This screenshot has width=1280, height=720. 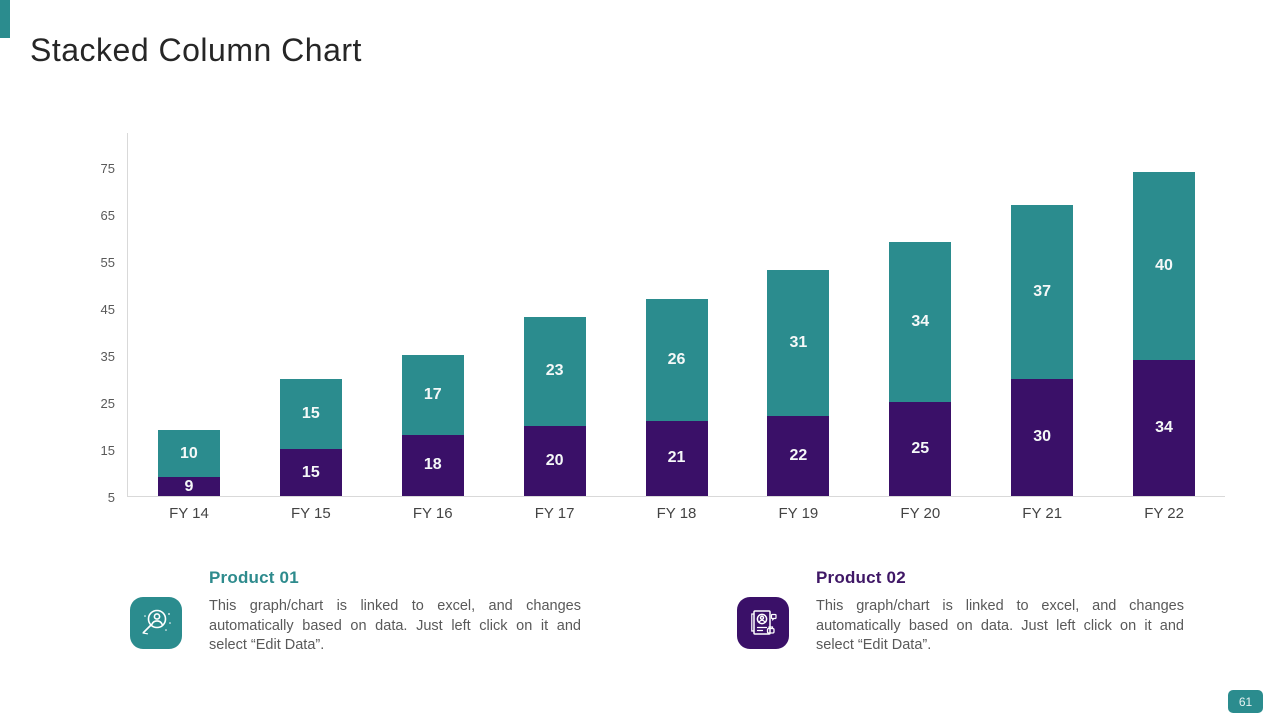 What do you see at coordinates (107, 309) in the screenshot?
I see `y-axis-label: 45` at bounding box center [107, 309].